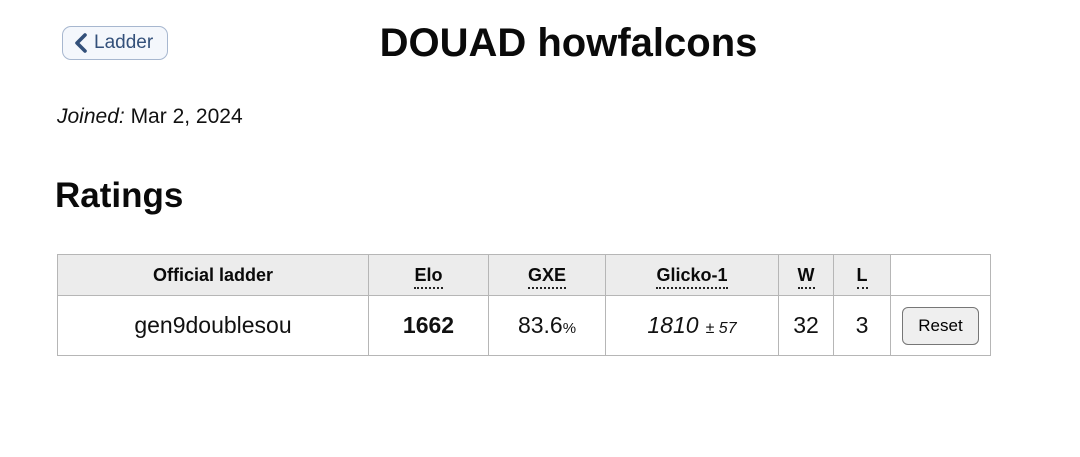  What do you see at coordinates (81, 43) in the screenshot?
I see `chevron-left-icon` at bounding box center [81, 43].